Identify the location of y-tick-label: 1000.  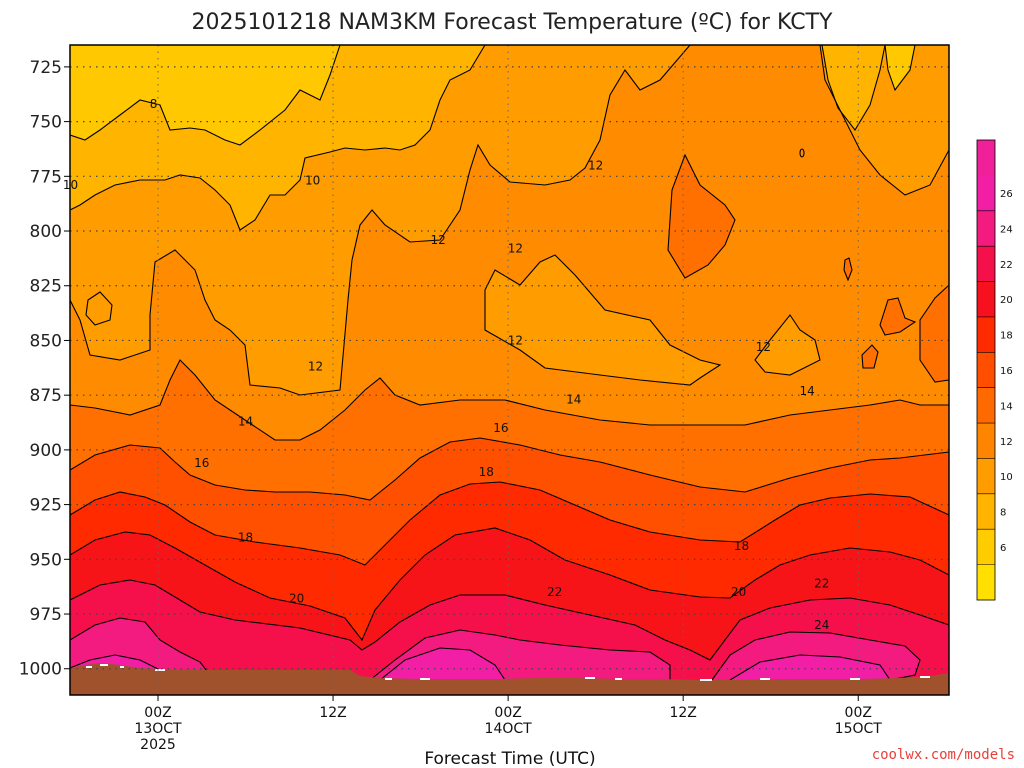
(40, 670).